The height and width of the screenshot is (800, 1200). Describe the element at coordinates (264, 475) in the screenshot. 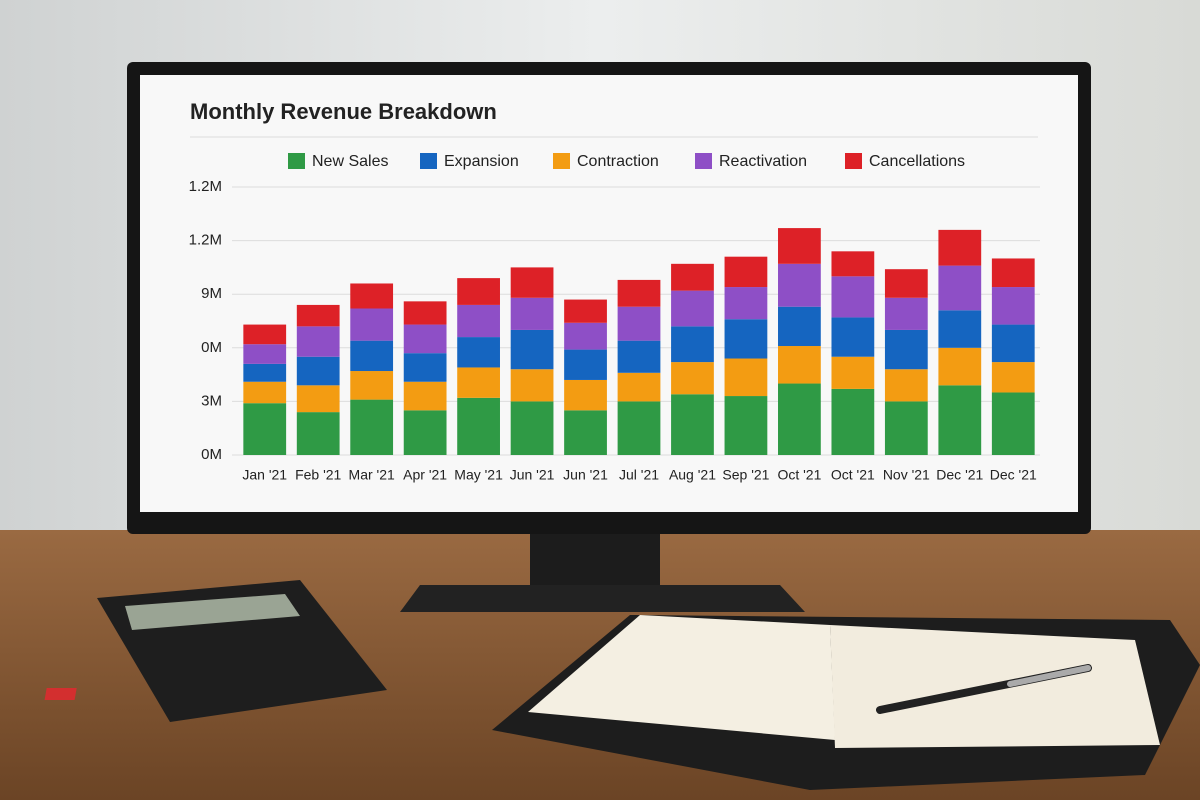

I see `x-tick-label: Jan '21` at that location.